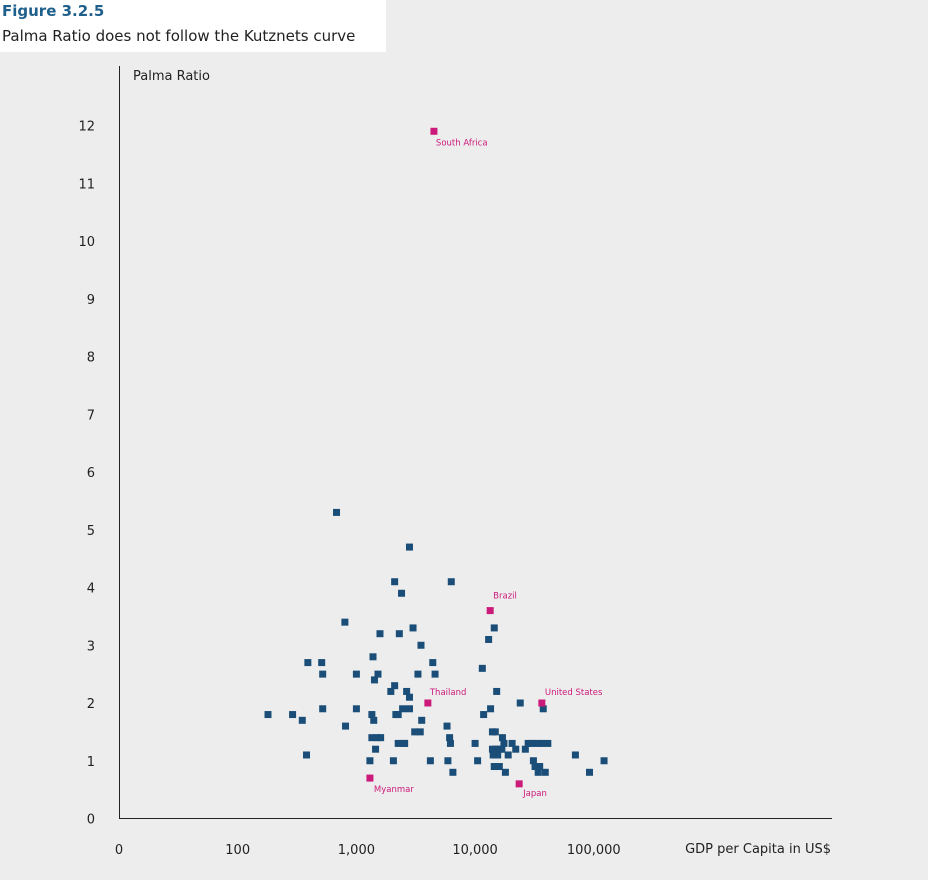  What do you see at coordinates (91, 589) in the screenshot?
I see `y-tick-label: 4` at bounding box center [91, 589].